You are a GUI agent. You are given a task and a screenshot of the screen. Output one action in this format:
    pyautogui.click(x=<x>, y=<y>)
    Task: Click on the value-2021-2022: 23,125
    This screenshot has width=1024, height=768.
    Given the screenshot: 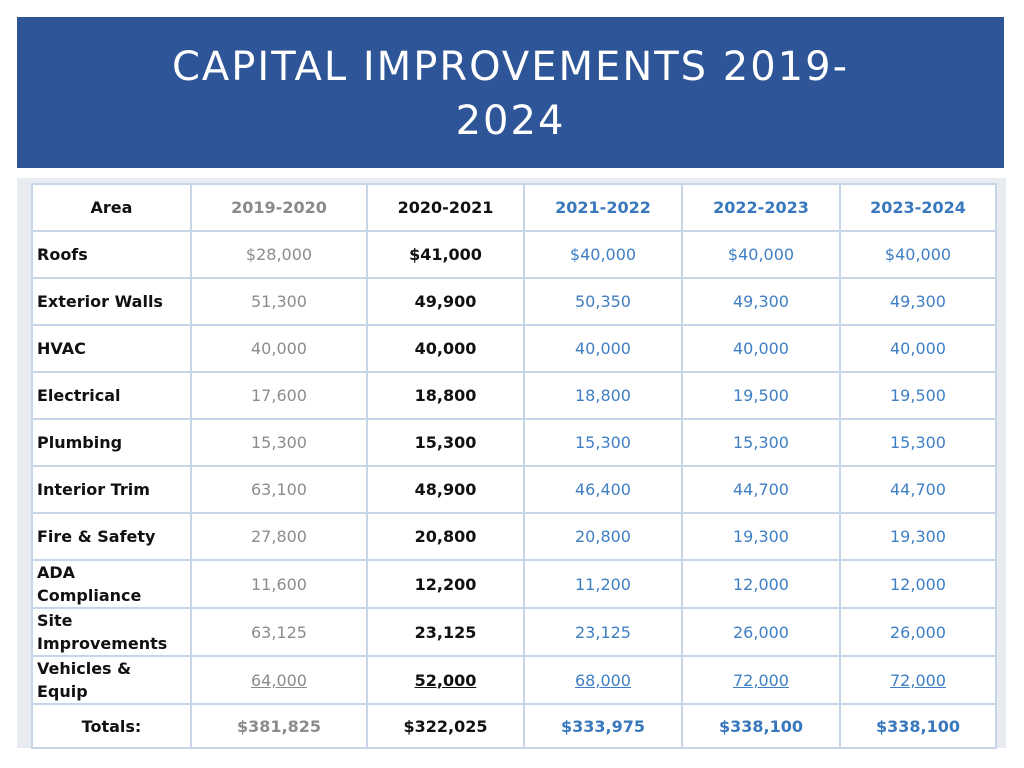 What is the action you would take?
    pyautogui.click(x=603, y=632)
    